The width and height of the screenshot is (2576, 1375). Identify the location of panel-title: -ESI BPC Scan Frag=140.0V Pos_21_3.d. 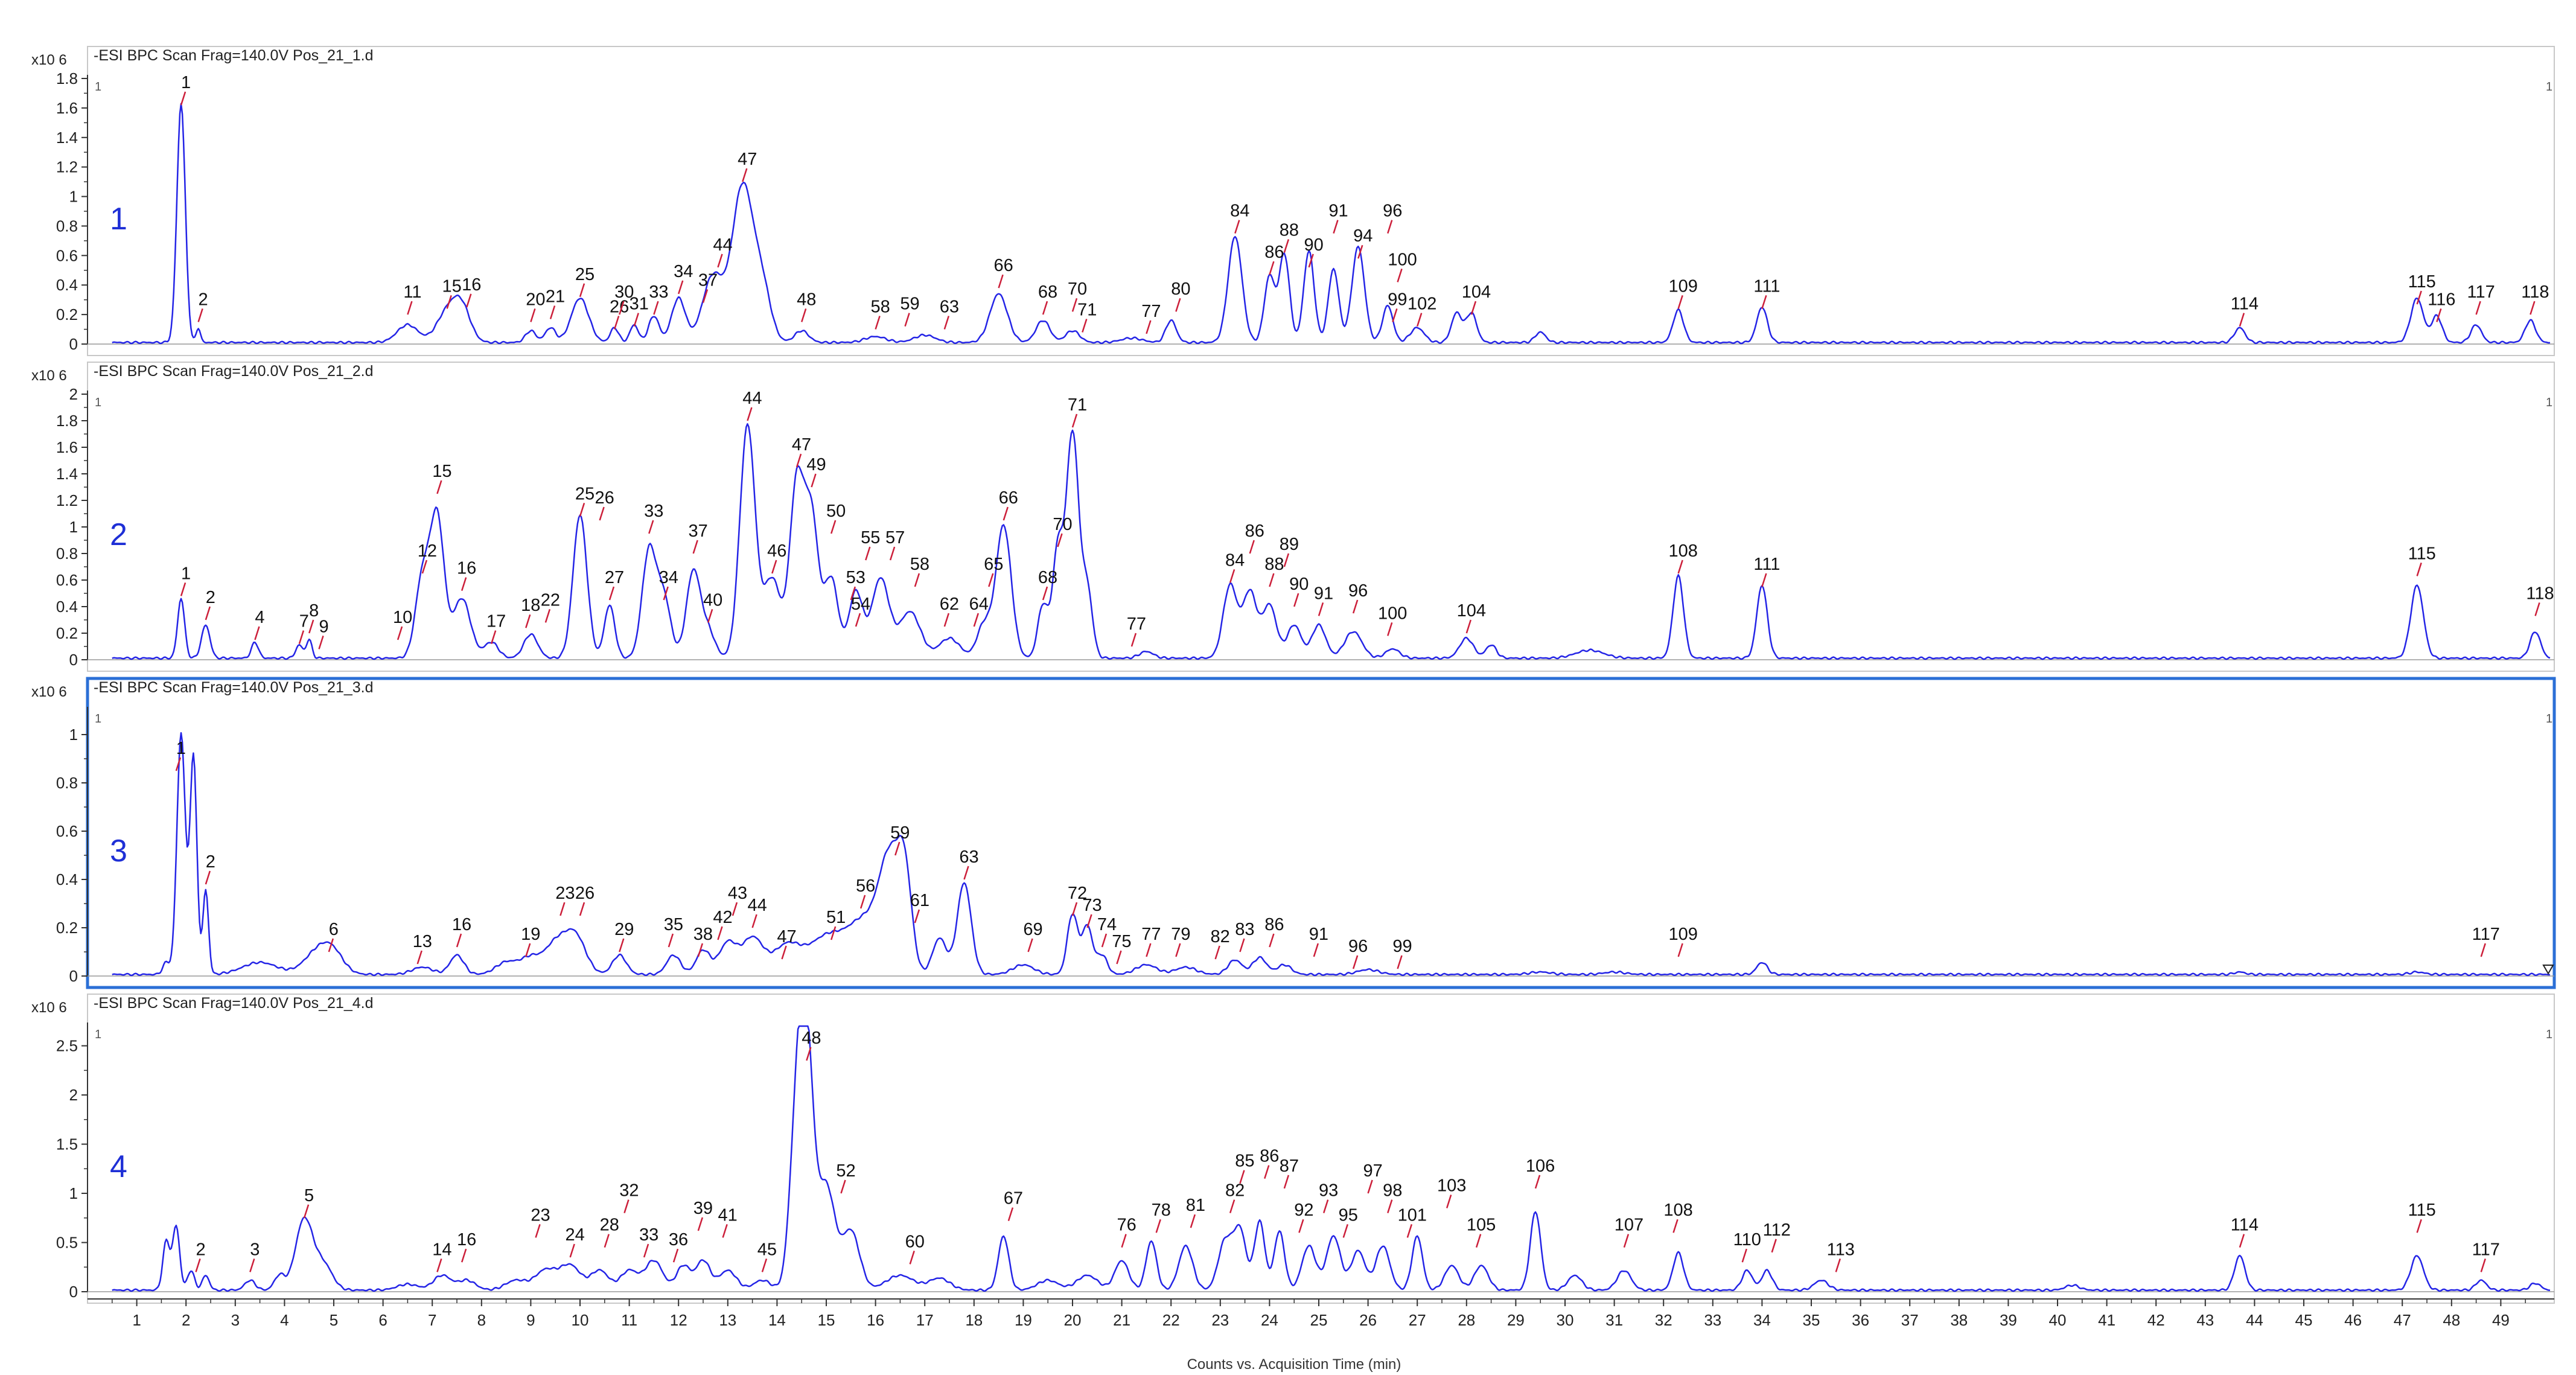
(233, 687).